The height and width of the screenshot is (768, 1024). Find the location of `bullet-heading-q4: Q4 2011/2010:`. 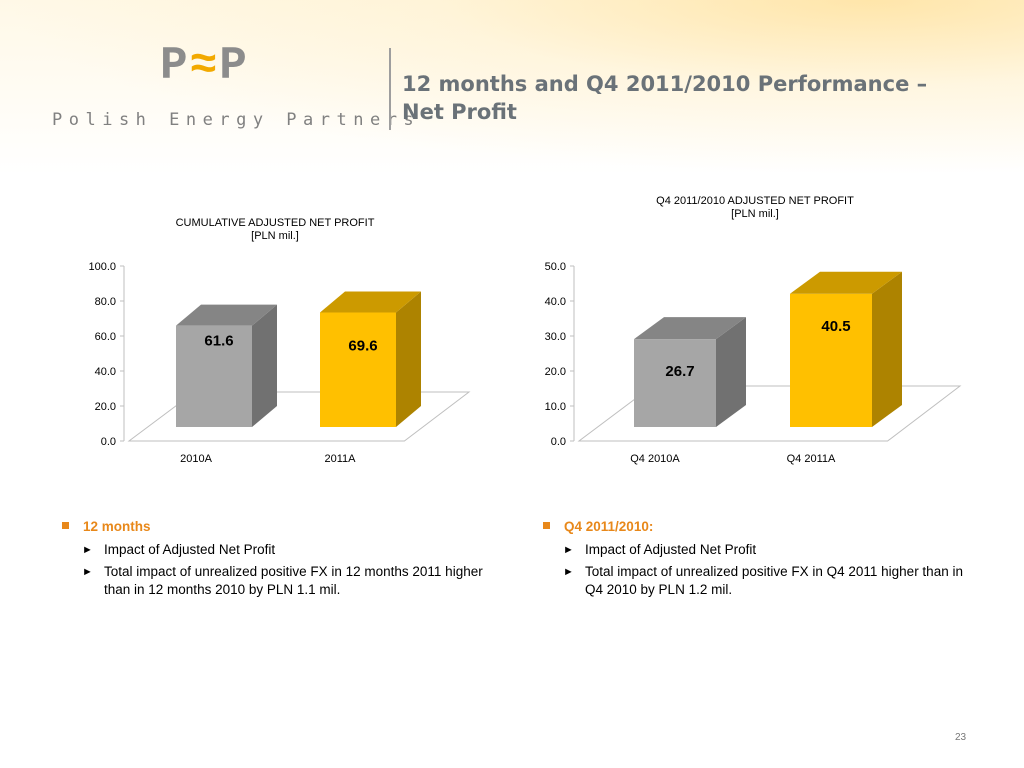

bullet-heading-q4: Q4 2011/2010: is located at coordinates (763, 526).